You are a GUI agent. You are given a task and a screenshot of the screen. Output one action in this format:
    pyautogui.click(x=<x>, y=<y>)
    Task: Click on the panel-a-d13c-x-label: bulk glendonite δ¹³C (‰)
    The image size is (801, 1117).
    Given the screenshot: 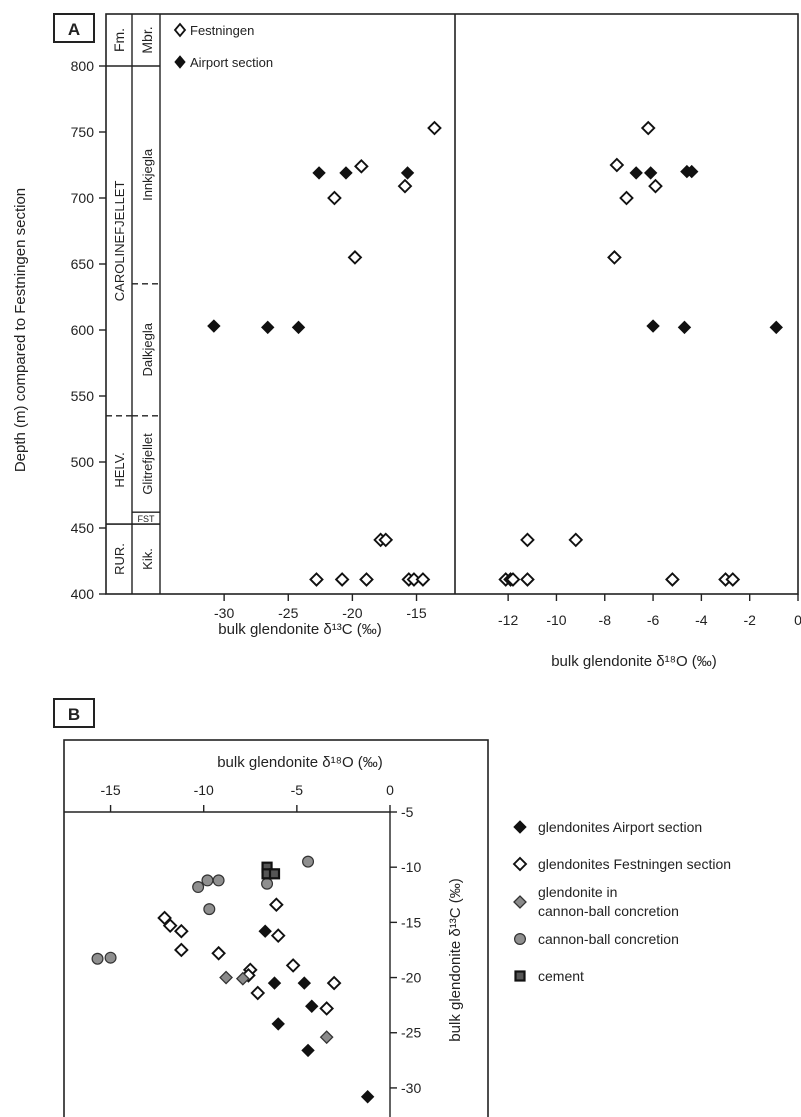 What is the action you would take?
    pyautogui.click(x=299, y=629)
    